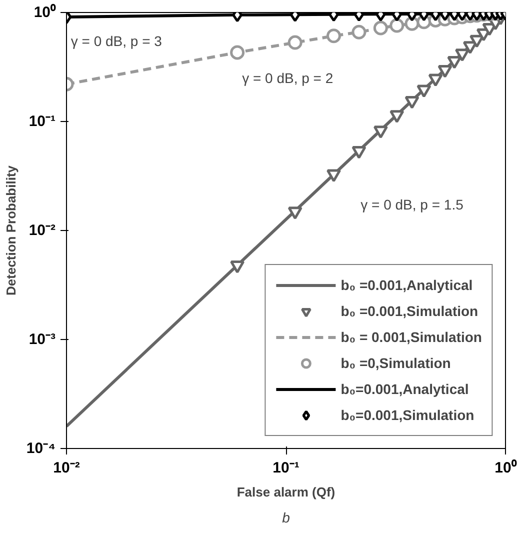 The width and height of the screenshot is (532, 536). I want to click on legend-label: b₀ = 0.001,Simulation, so click(411, 337).